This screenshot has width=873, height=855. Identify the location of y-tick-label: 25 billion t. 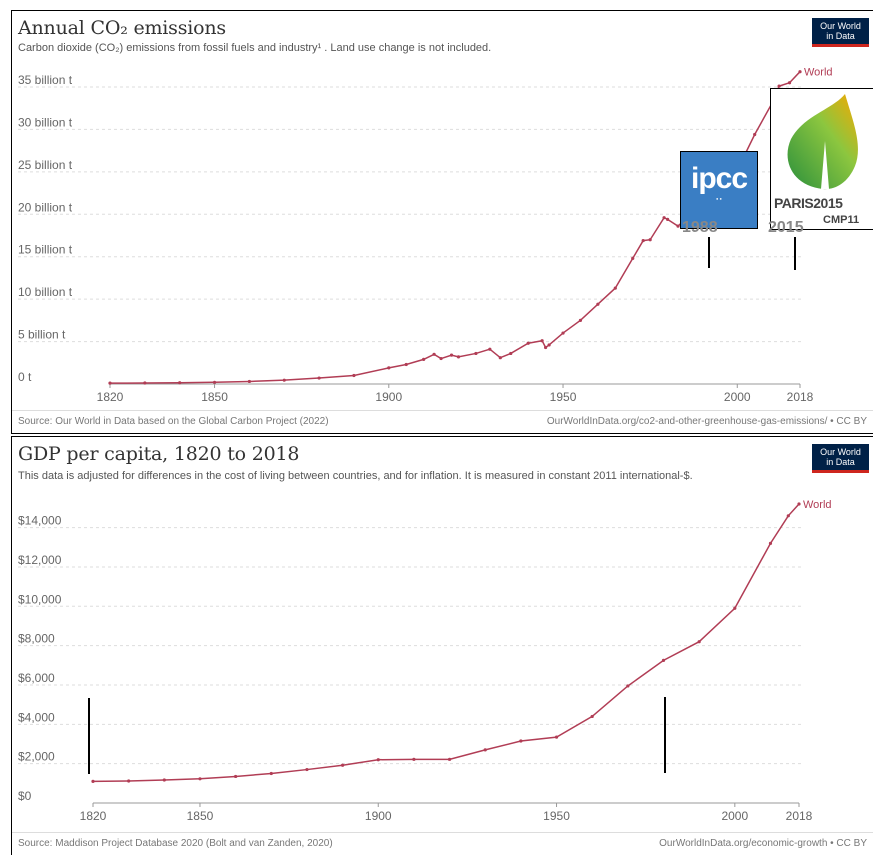
(45, 165).